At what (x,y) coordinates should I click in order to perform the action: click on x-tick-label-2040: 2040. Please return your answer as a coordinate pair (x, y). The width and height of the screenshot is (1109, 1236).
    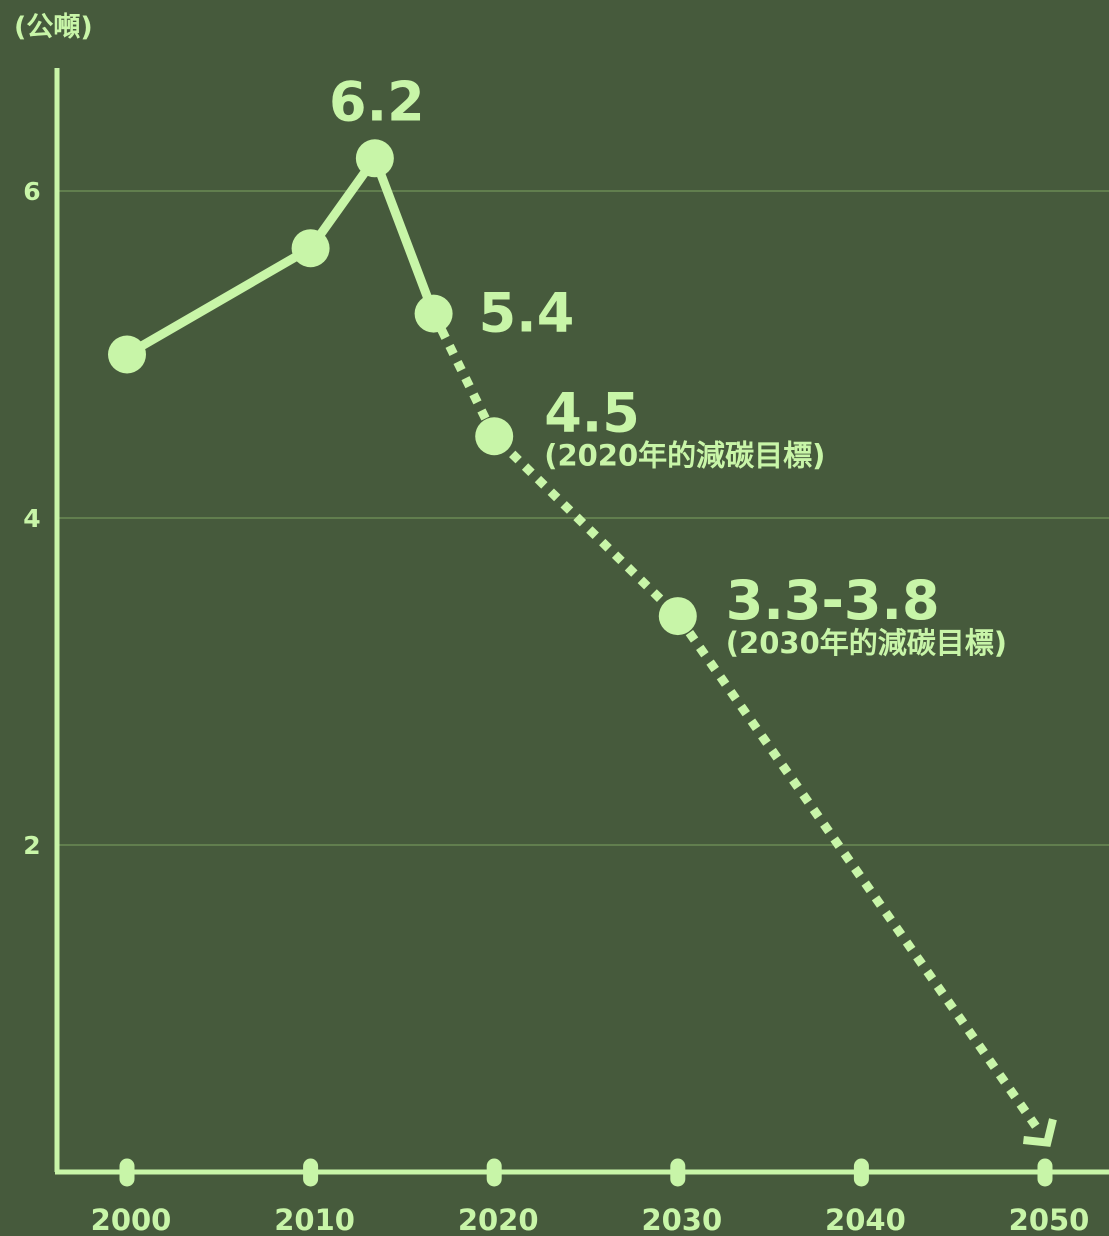
    Looking at the image, I should click on (865, 1219).